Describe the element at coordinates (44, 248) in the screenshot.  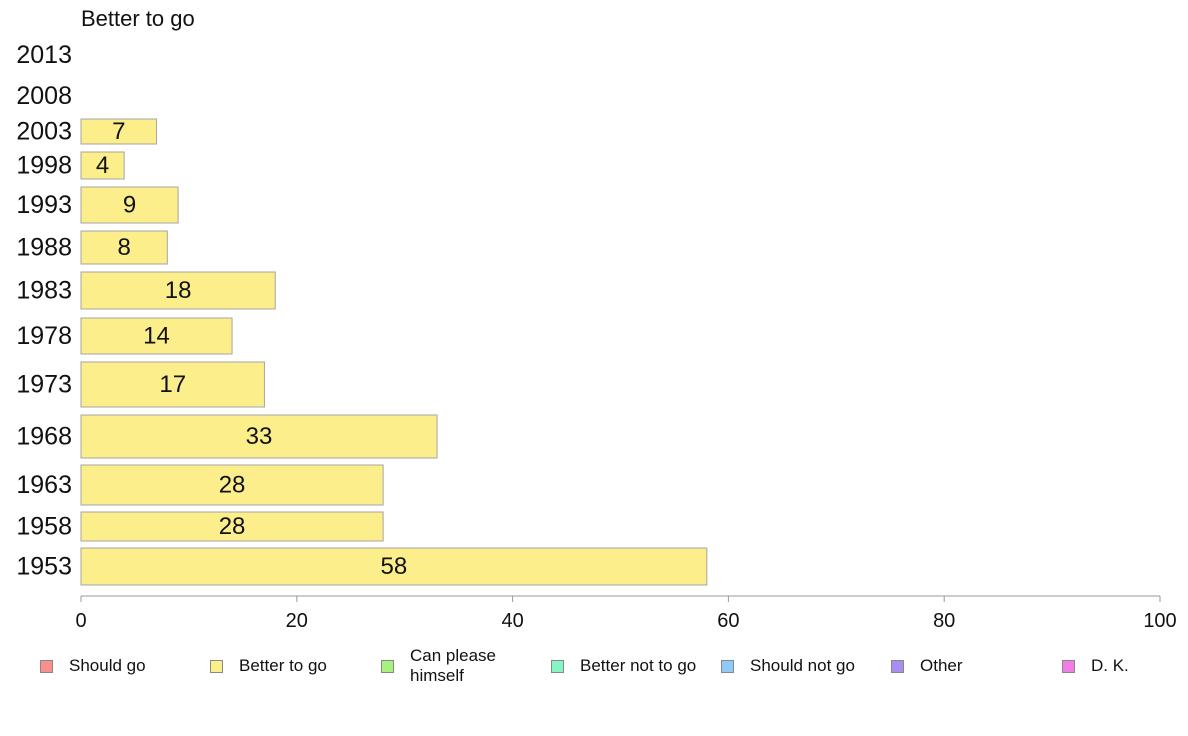
I see `year-label: 1988` at that location.